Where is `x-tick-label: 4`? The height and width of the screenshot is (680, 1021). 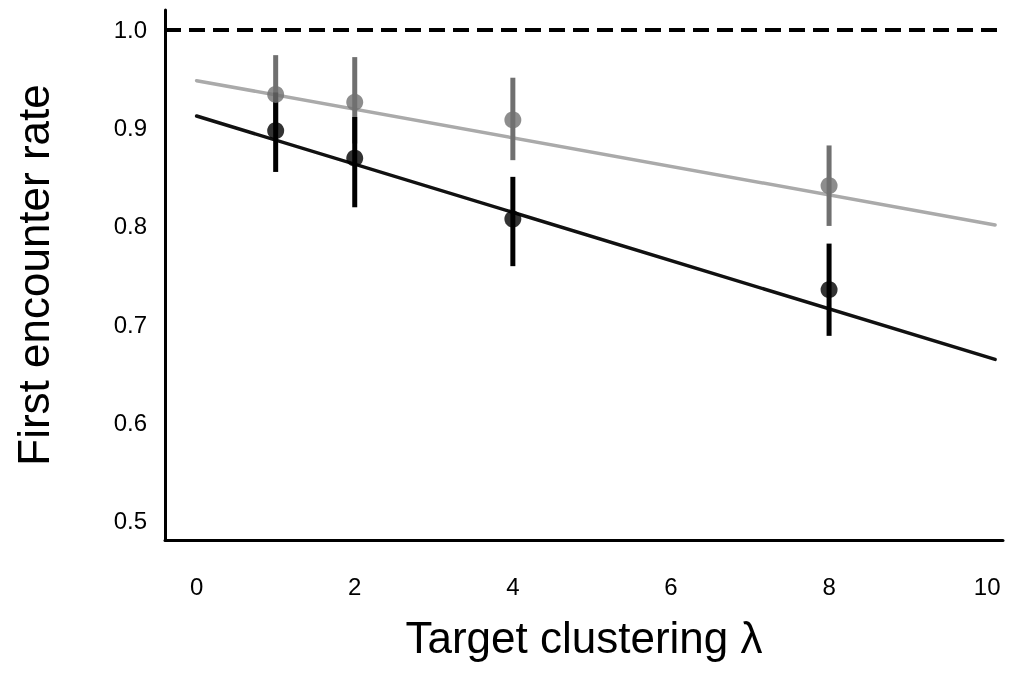 x-tick-label: 4 is located at coordinates (513, 586).